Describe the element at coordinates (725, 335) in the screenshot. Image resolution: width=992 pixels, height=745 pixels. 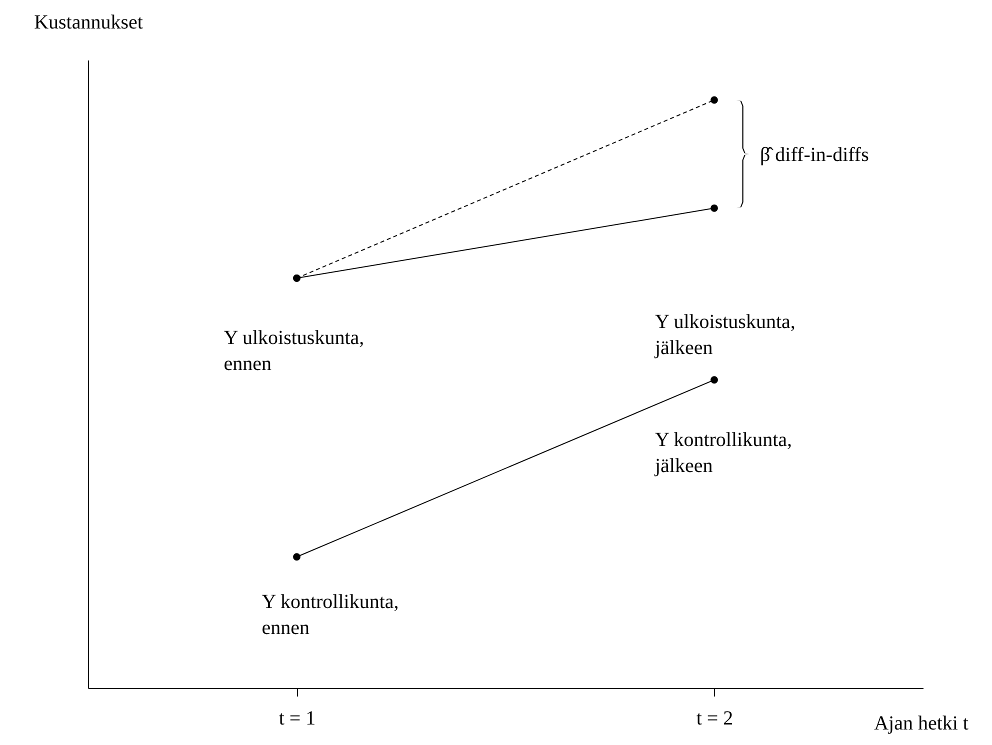
I see `annotation: Y ulkoistuskunta, jälkeen` at that location.